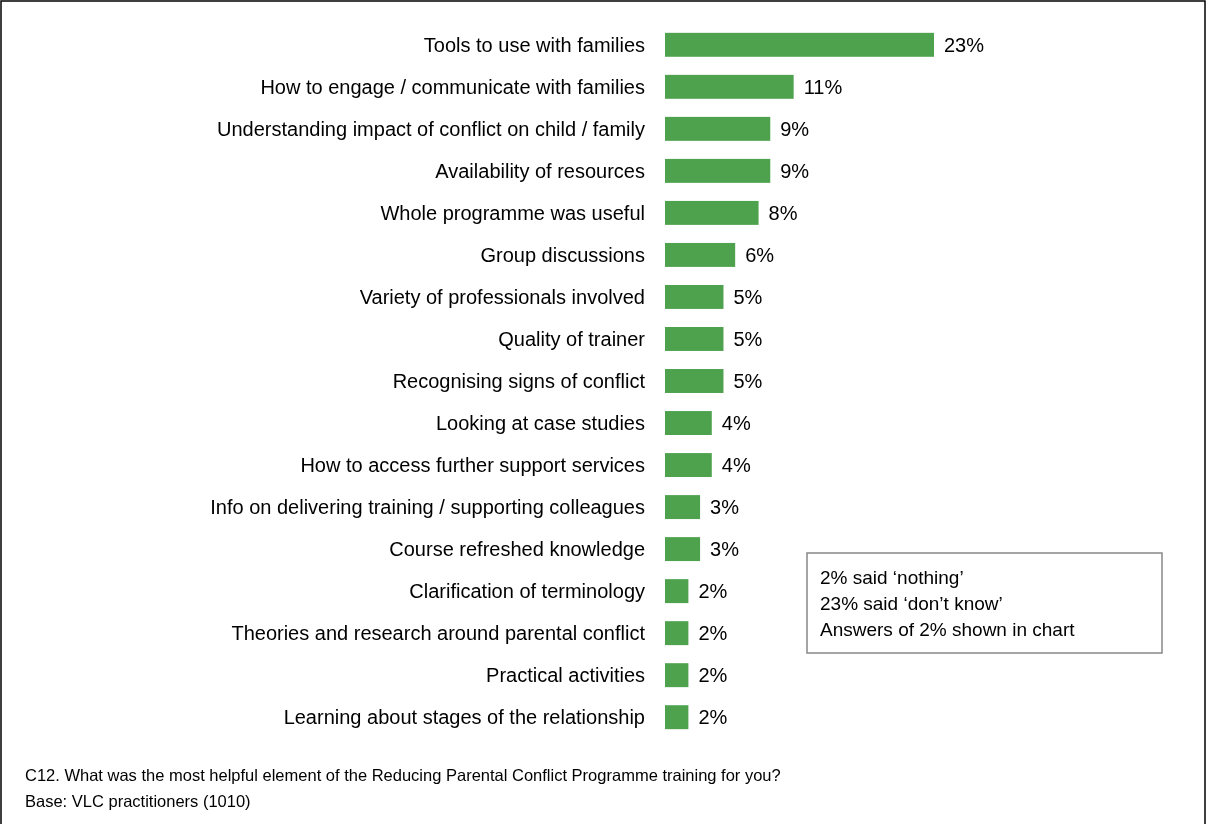 The width and height of the screenshot is (1206, 824). I want to click on y-tick-label: Clarification of terminology, so click(527, 591).